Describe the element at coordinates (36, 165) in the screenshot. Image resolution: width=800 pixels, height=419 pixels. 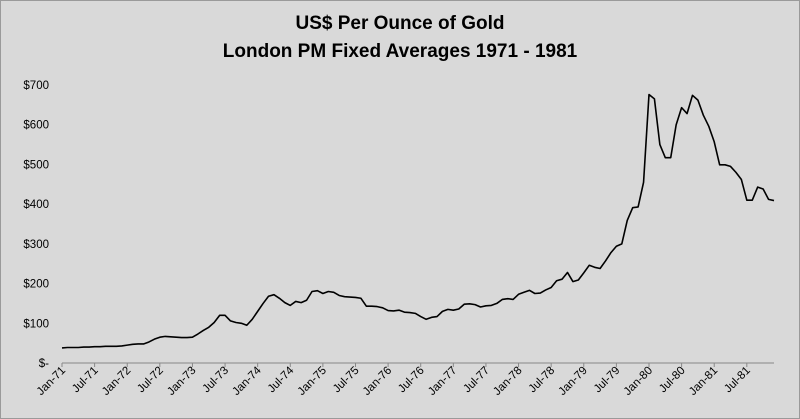
I see `y-tick-label: $500` at that location.